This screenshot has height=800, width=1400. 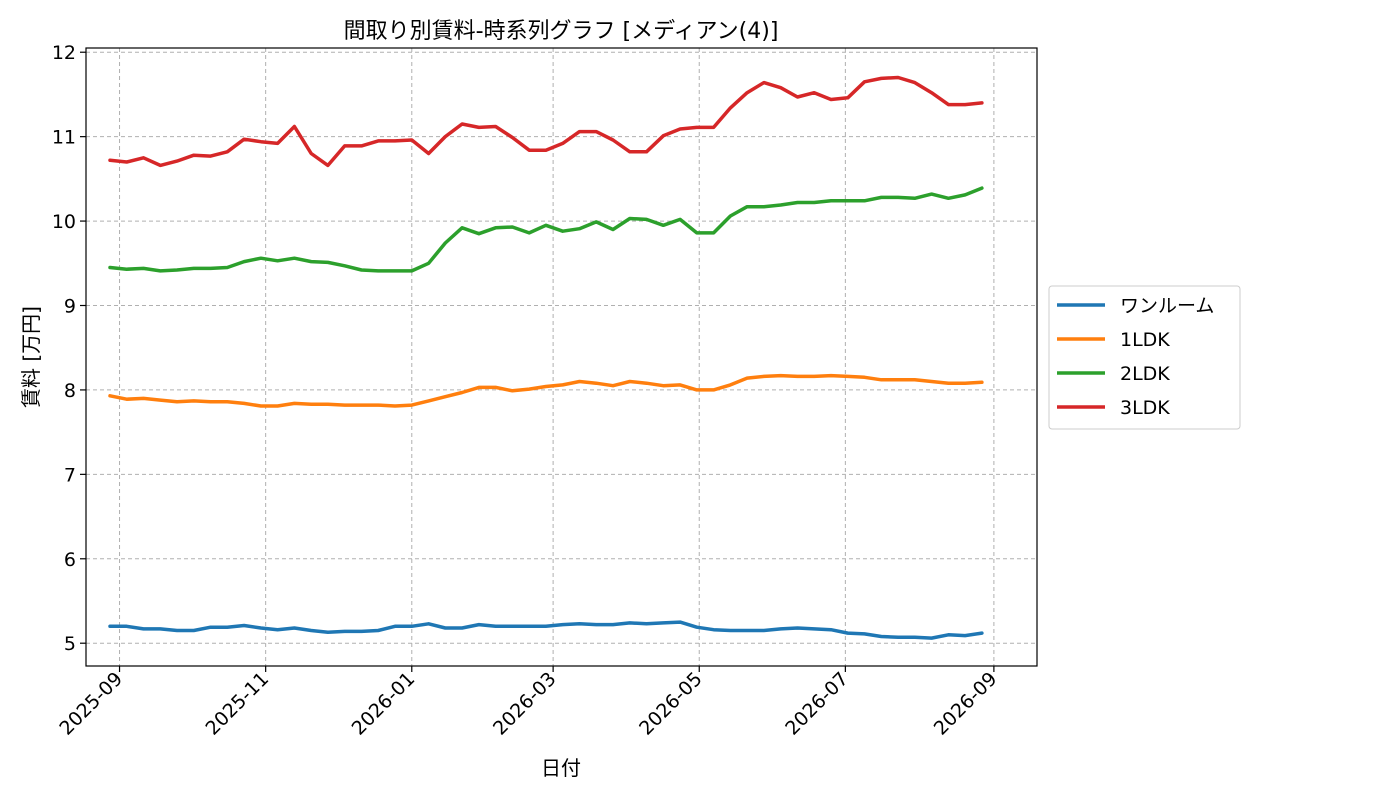 What do you see at coordinates (70, 391) in the screenshot?
I see `y-tick-label: 8` at bounding box center [70, 391].